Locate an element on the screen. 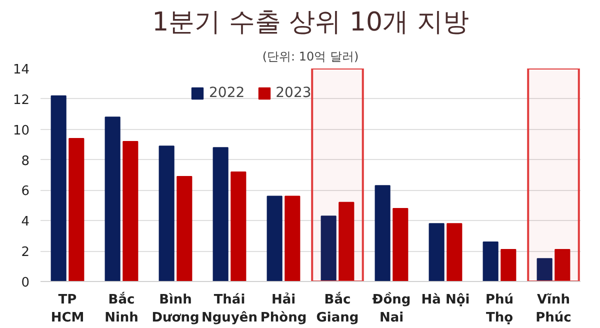 The height and width of the screenshot is (328, 600). chart-title: 1분기 수출 상위 10개 지방 is located at coordinates (310, 23).